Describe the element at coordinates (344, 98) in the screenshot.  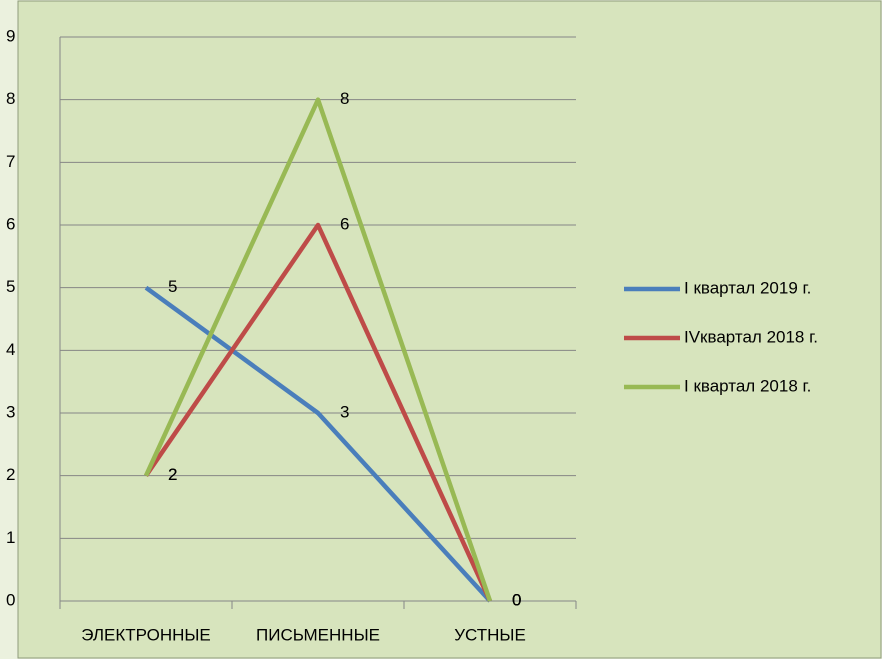
I see `data-label: 8` at that location.